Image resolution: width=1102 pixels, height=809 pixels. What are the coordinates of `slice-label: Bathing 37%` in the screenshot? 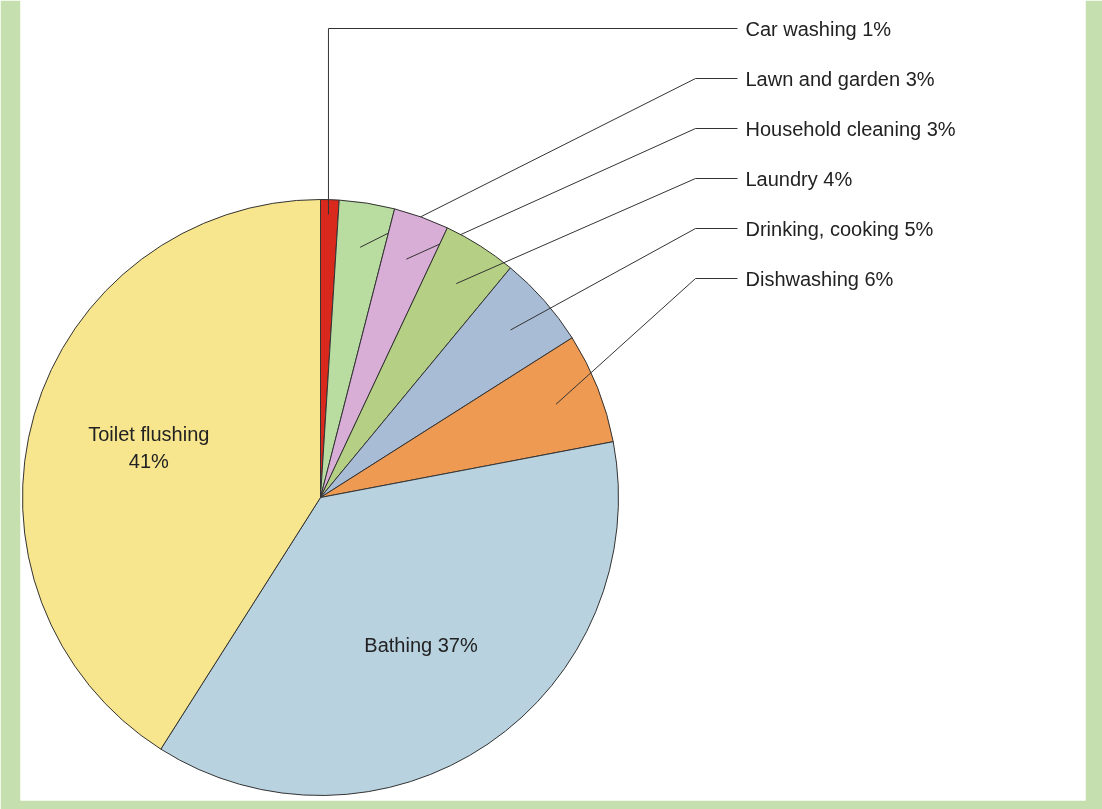 It's located at (421, 645).